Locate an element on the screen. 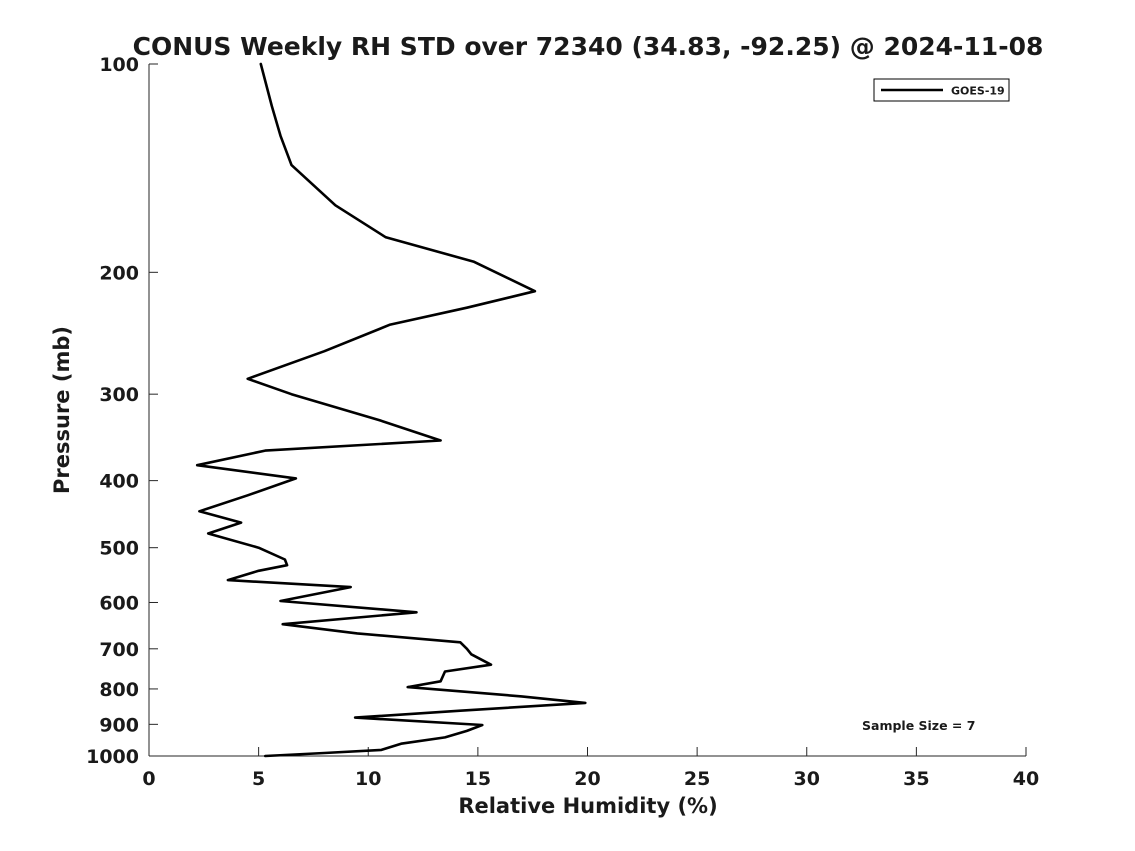 The height and width of the screenshot is (851, 1135). y-tick-label: 500 is located at coordinates (119, 549).